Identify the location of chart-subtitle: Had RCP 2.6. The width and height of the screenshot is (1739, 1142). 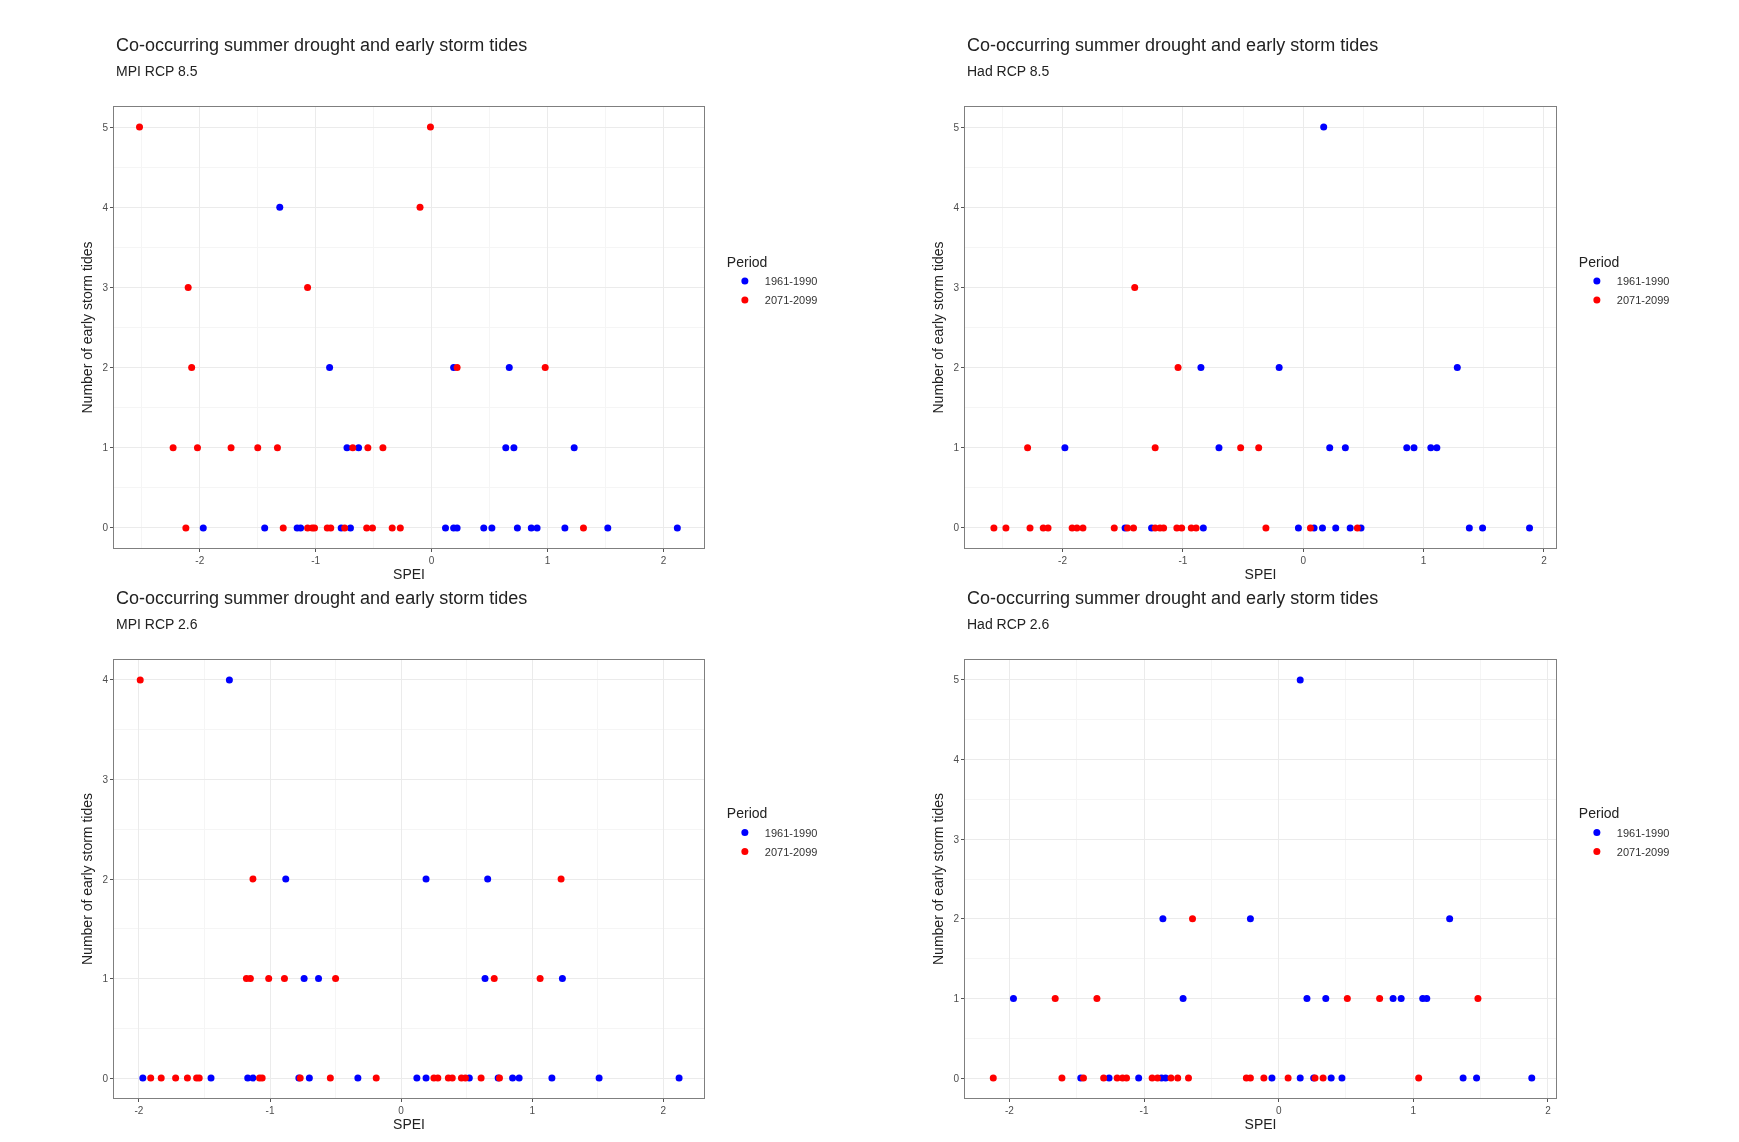
(1008, 624).